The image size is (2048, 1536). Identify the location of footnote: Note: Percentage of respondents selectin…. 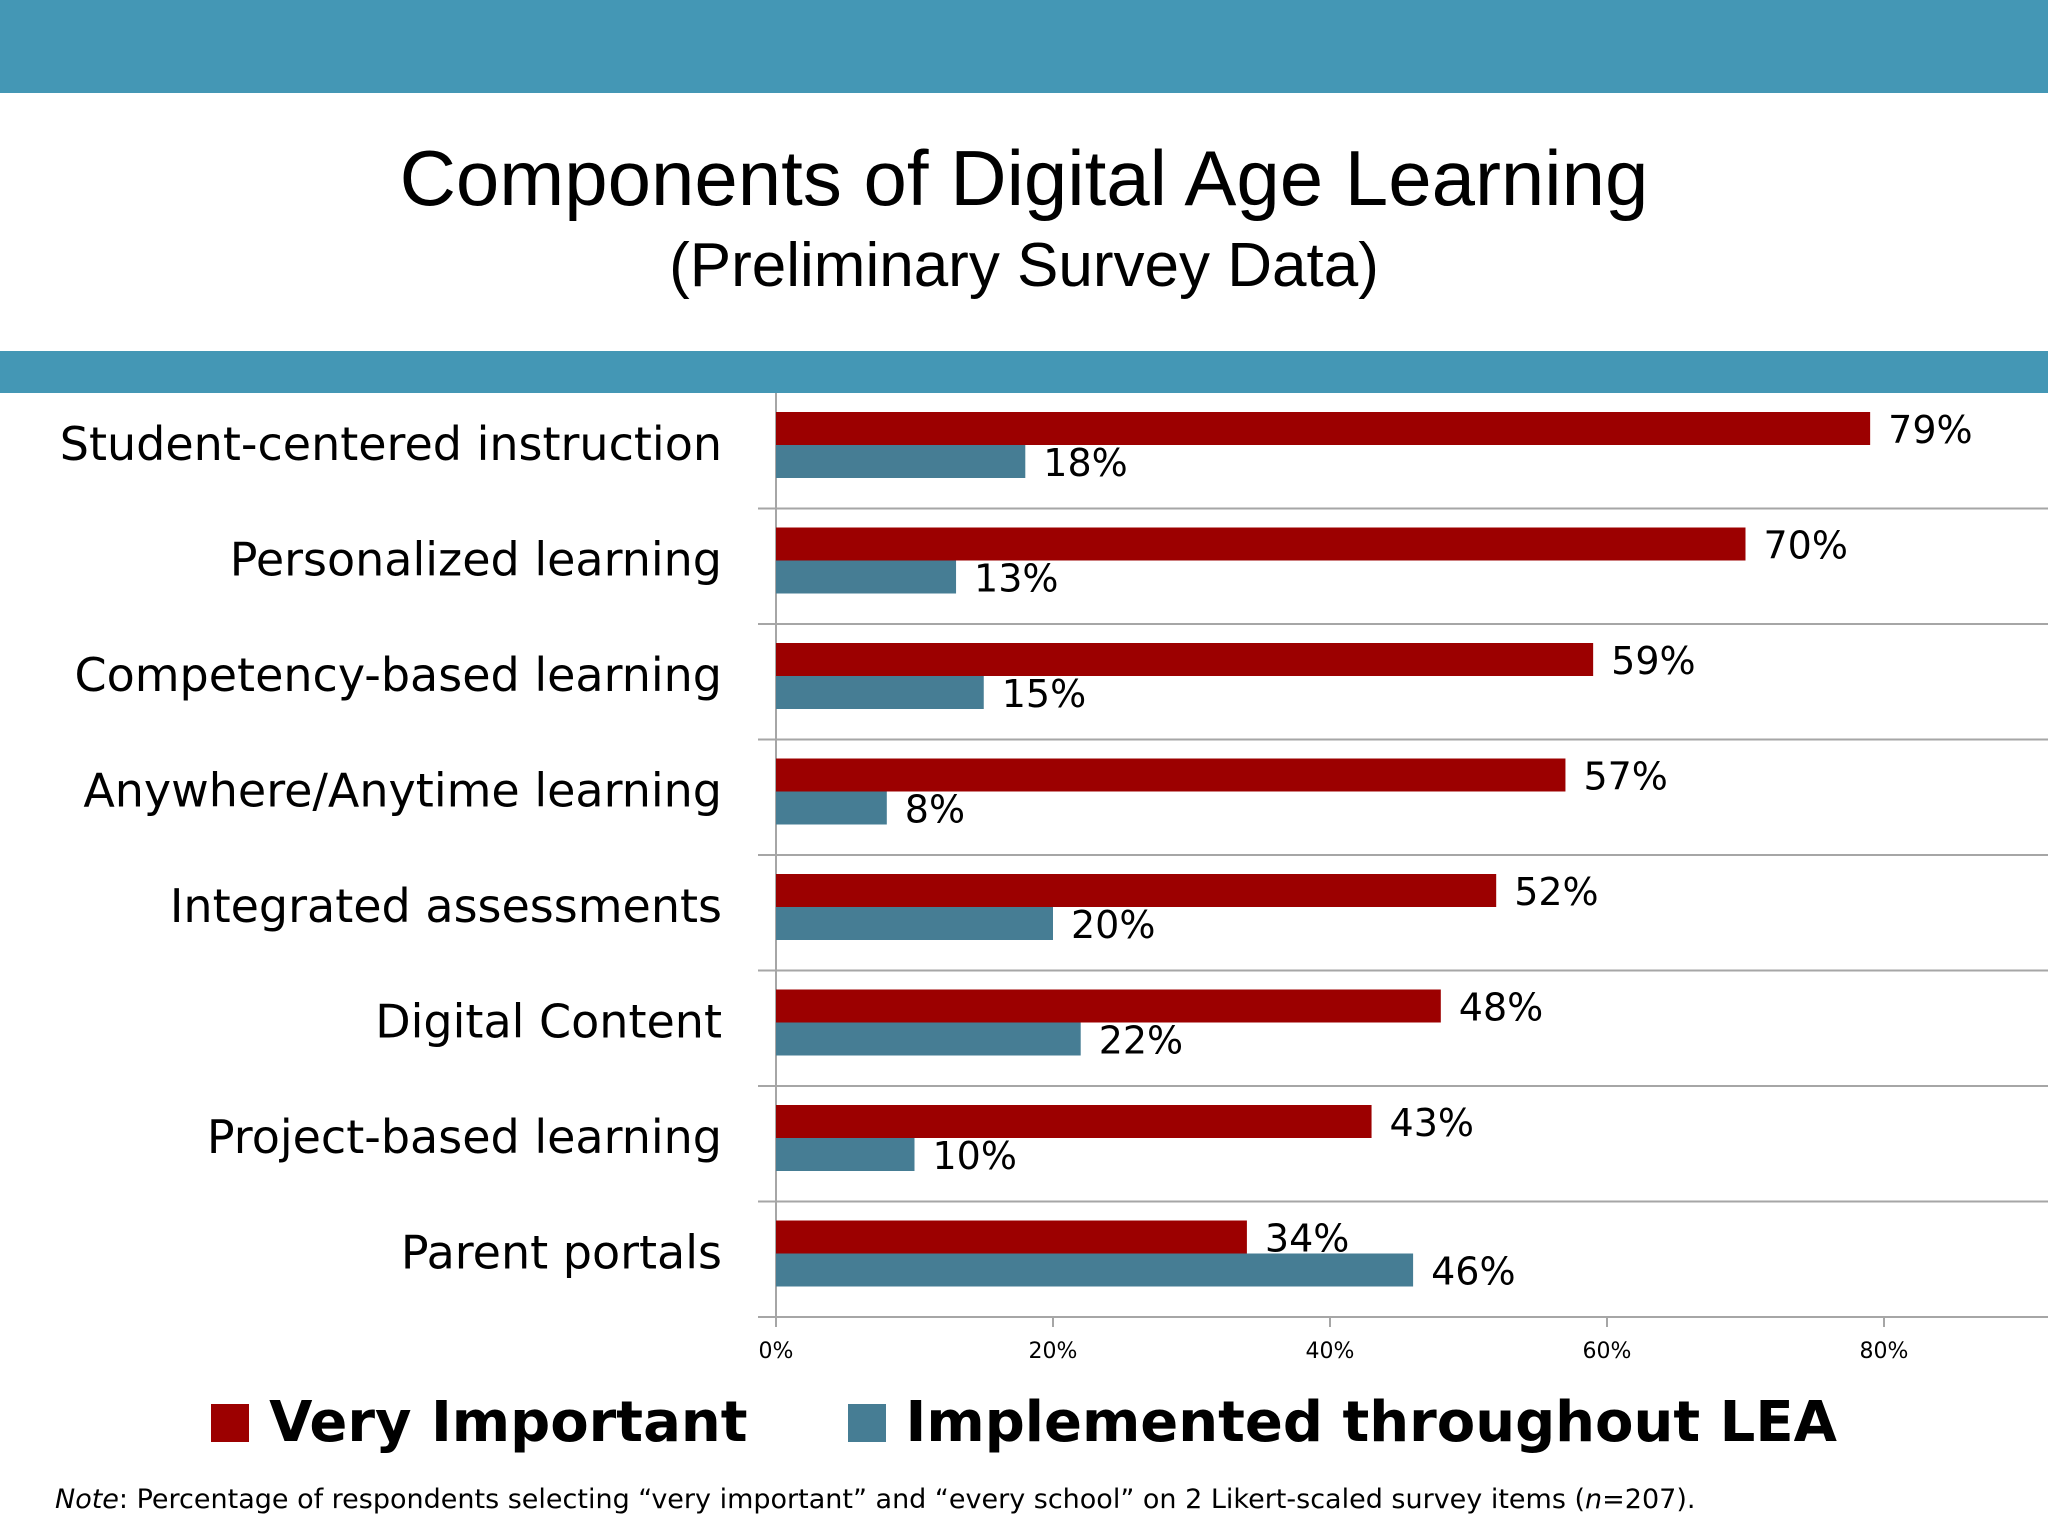
(1035, 1499).